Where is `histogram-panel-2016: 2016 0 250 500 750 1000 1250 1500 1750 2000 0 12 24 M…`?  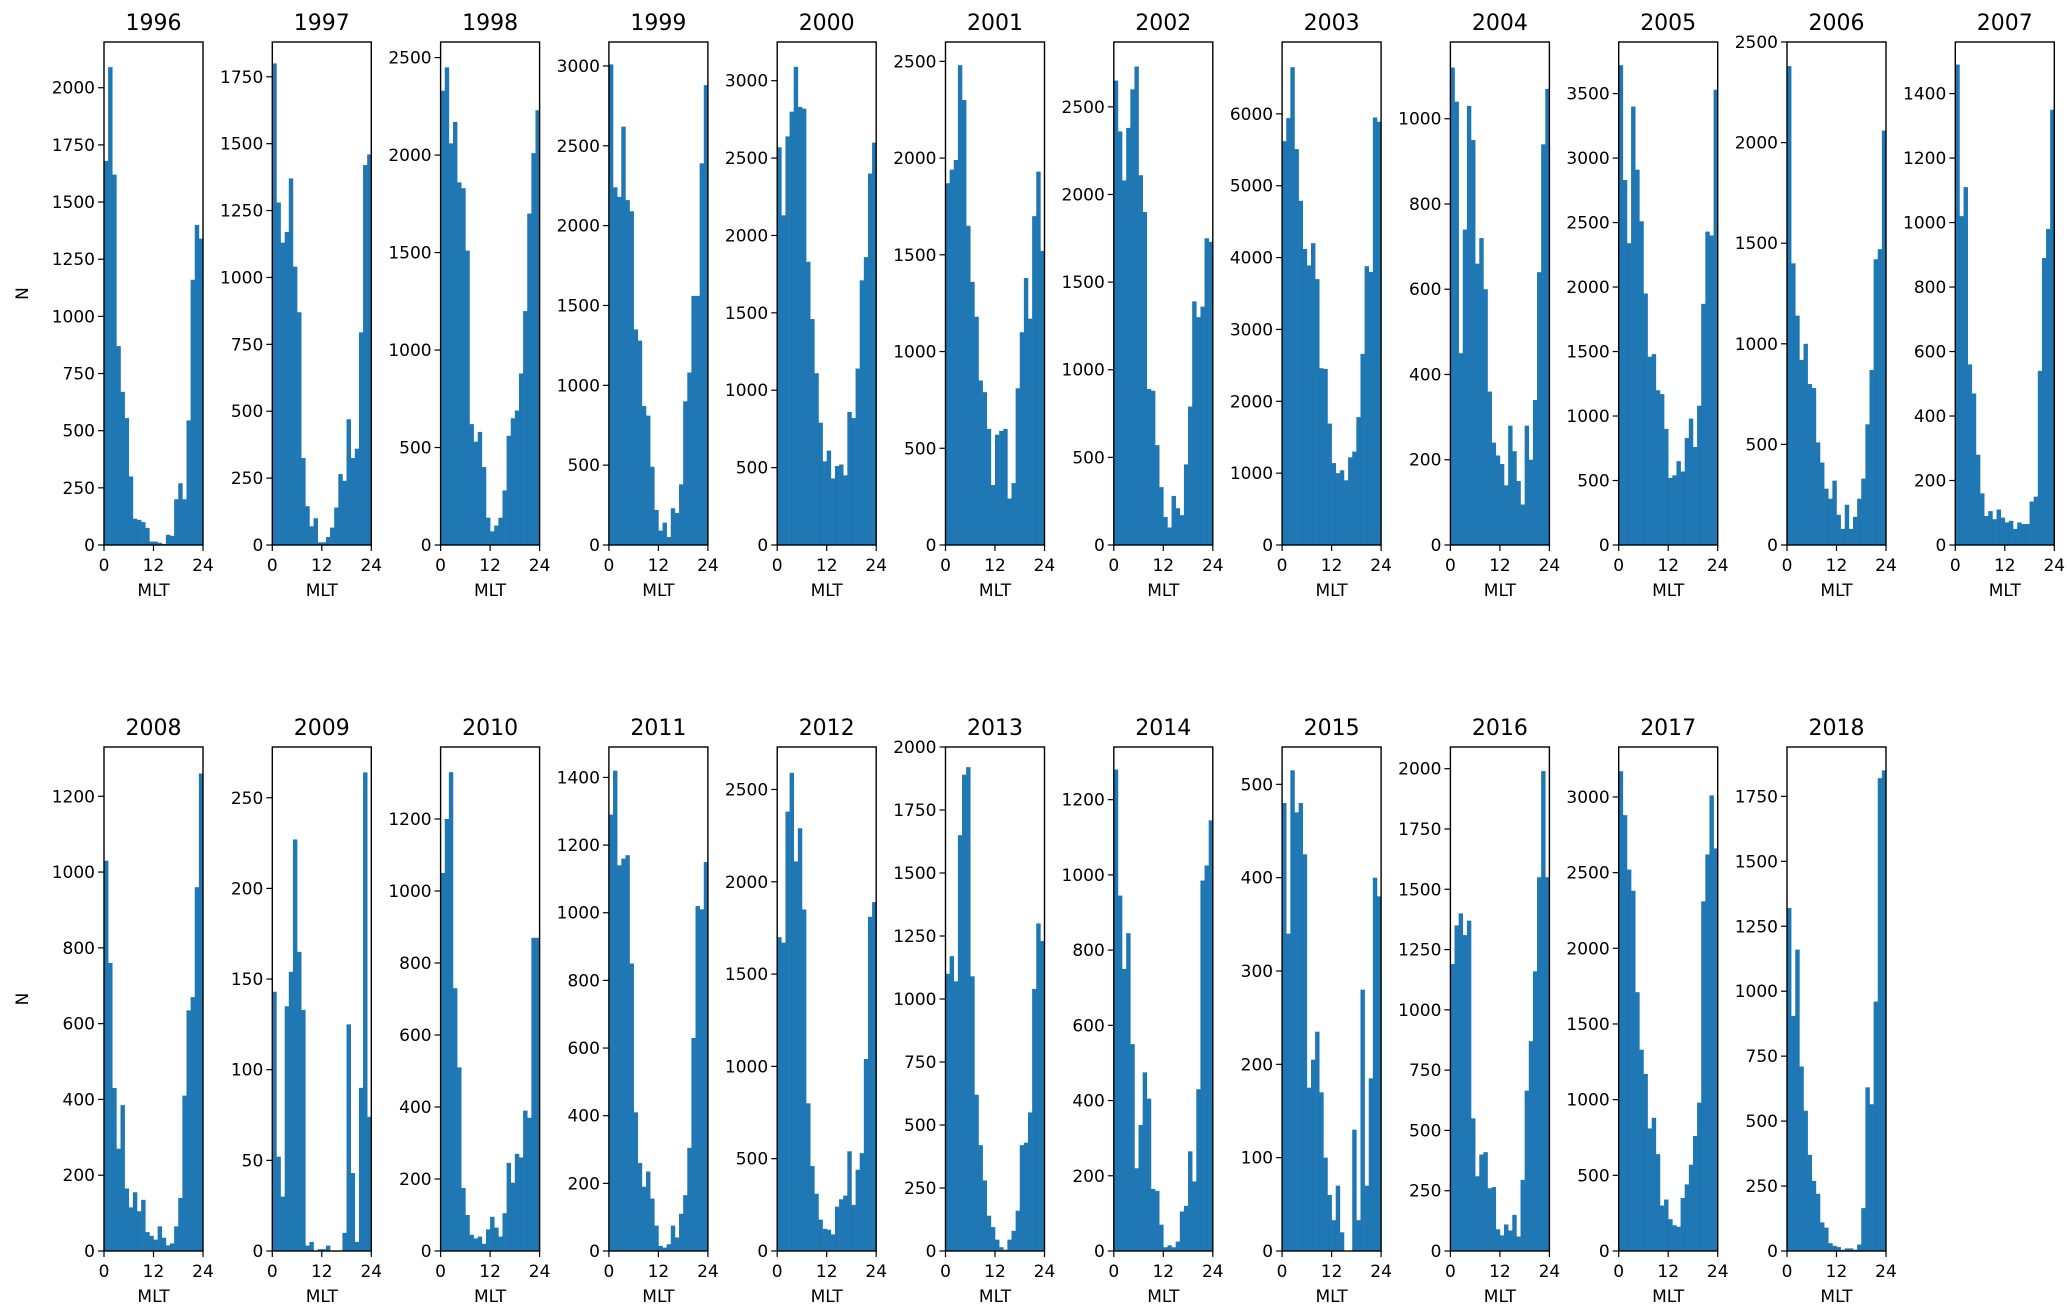
histogram-panel-2016: 2016 0 250 500 750 1000 1250 1500 1750 2000 0 12 24 M… is located at coordinates (1479, 1011).